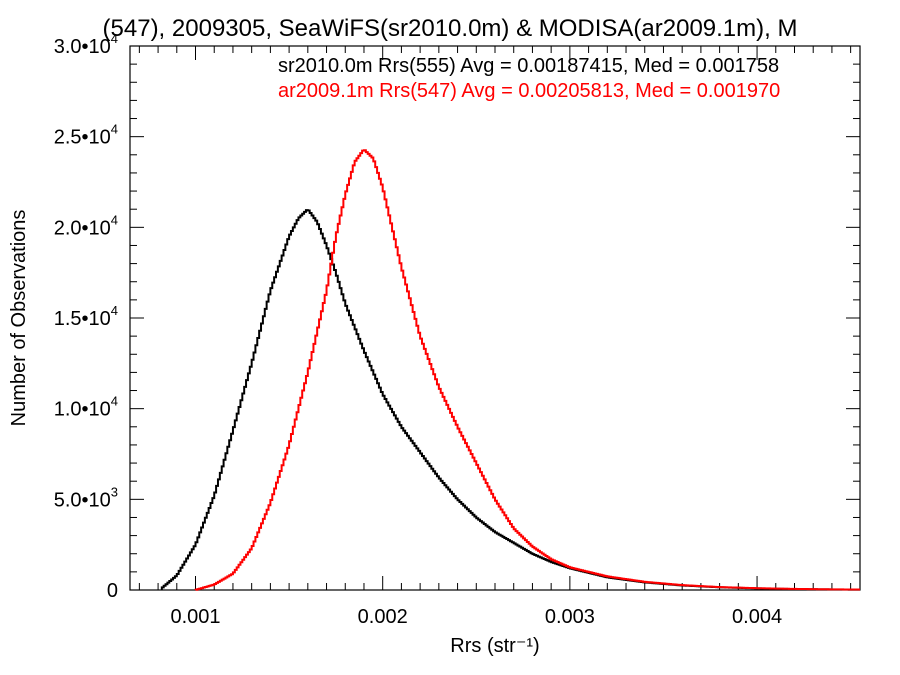 The image size is (900, 675). Describe the element at coordinates (19, 318) in the screenshot. I see `y-axis-label: Number of Observations` at that location.